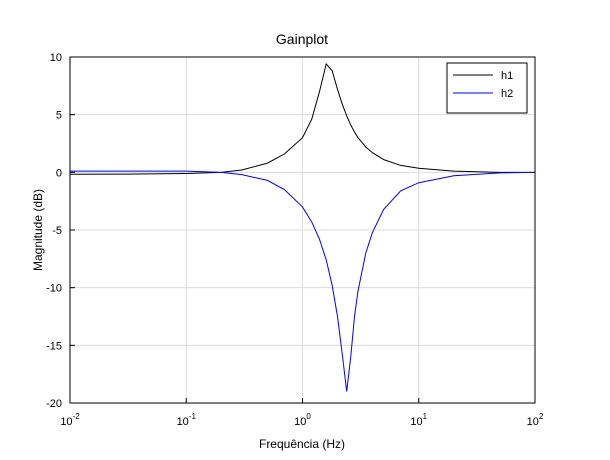 This screenshot has width=610, height=460. Describe the element at coordinates (193, 416) in the screenshot. I see `x-tick-exponent: -1` at that location.